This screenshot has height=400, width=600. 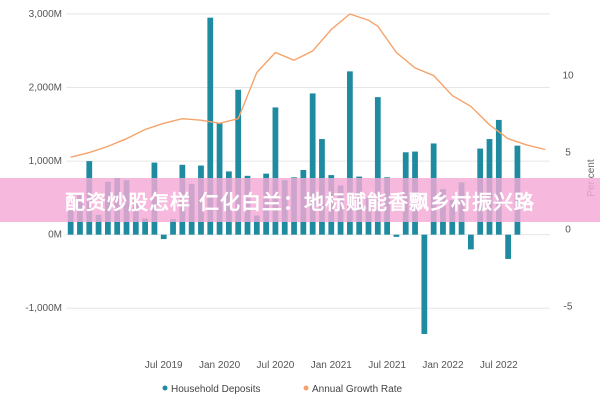 I want to click on banner-text: 配资炒股怎样 仁化白兰：地标赋能香飘乡村振兴路, so click(x=300, y=201).